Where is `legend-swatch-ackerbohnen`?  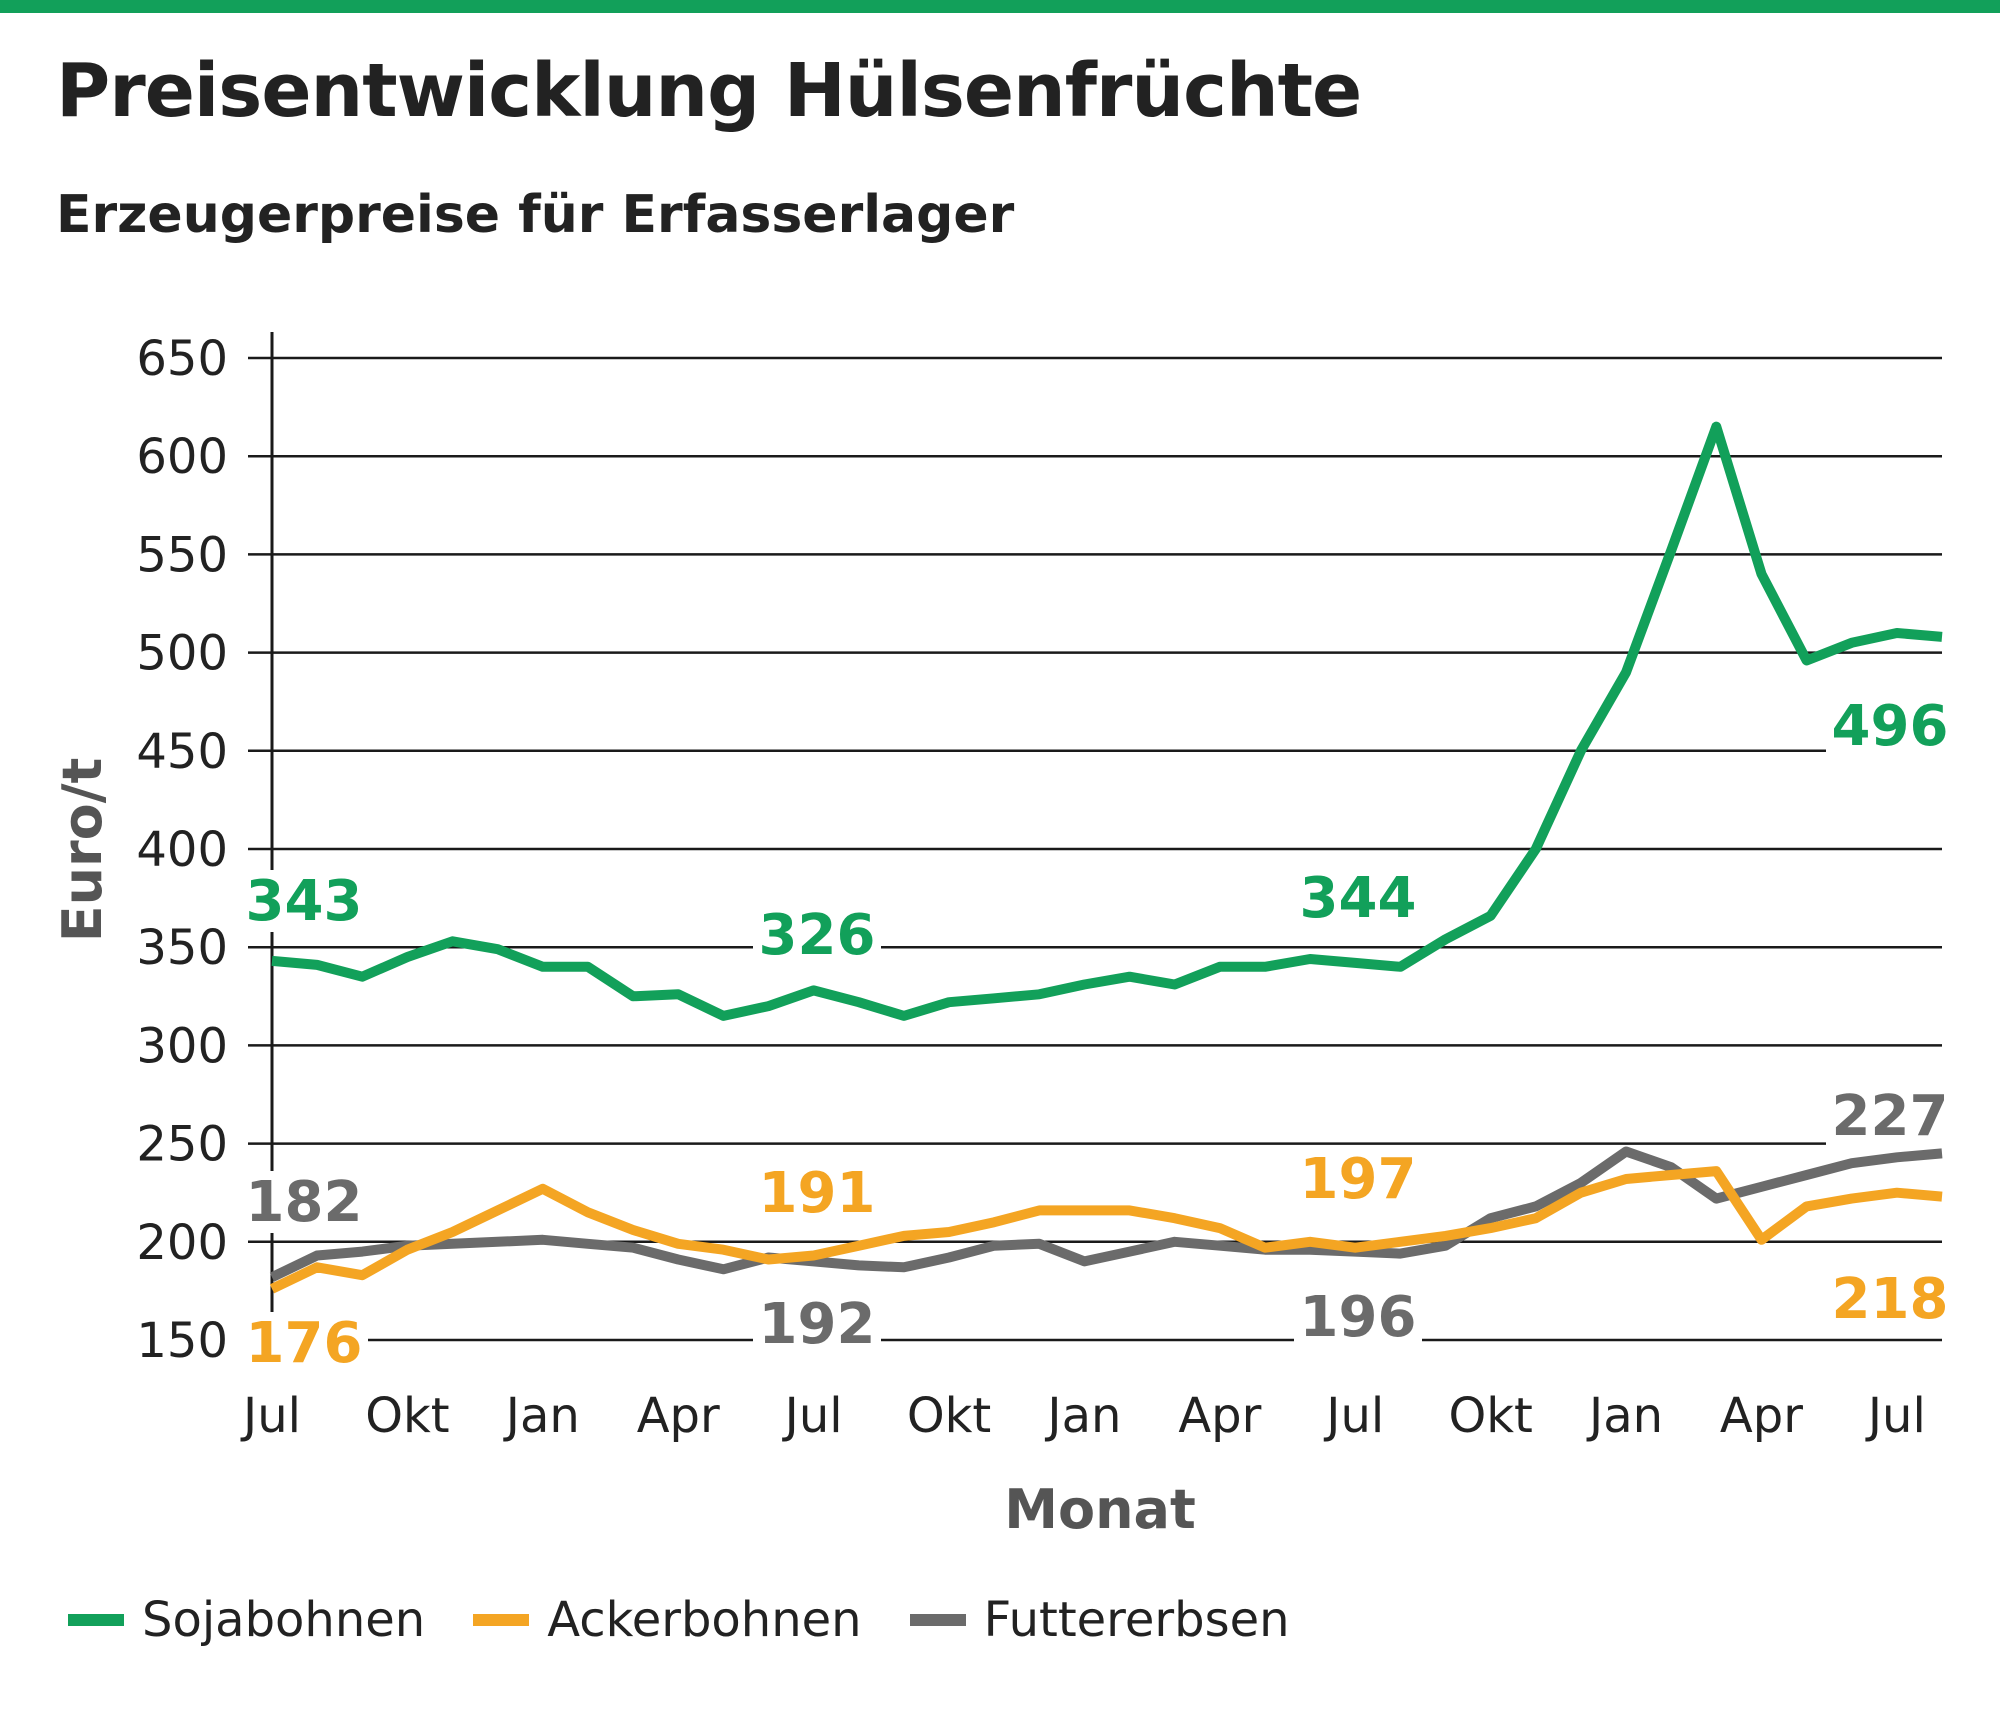
legend-swatch-ackerbohnen is located at coordinates (501, 1620).